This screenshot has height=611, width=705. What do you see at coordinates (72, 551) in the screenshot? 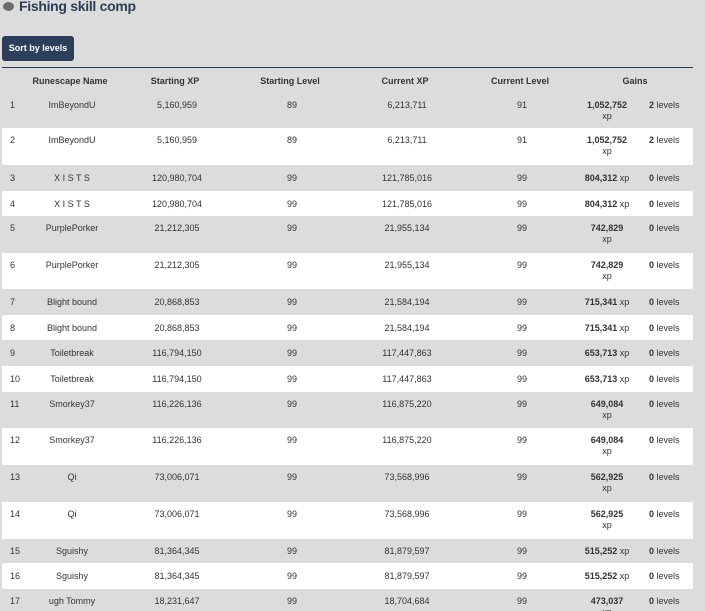
I see `runescape-name: Sguishy` at bounding box center [72, 551].